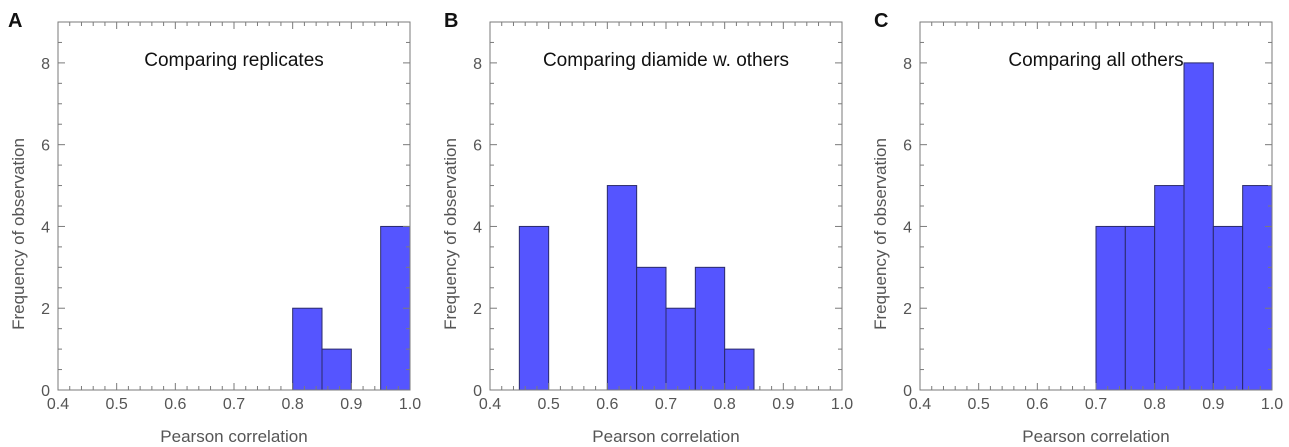 The image size is (1289, 447). Describe the element at coordinates (234, 60) in the screenshot. I see `chart-title: Comparing replicates` at that location.